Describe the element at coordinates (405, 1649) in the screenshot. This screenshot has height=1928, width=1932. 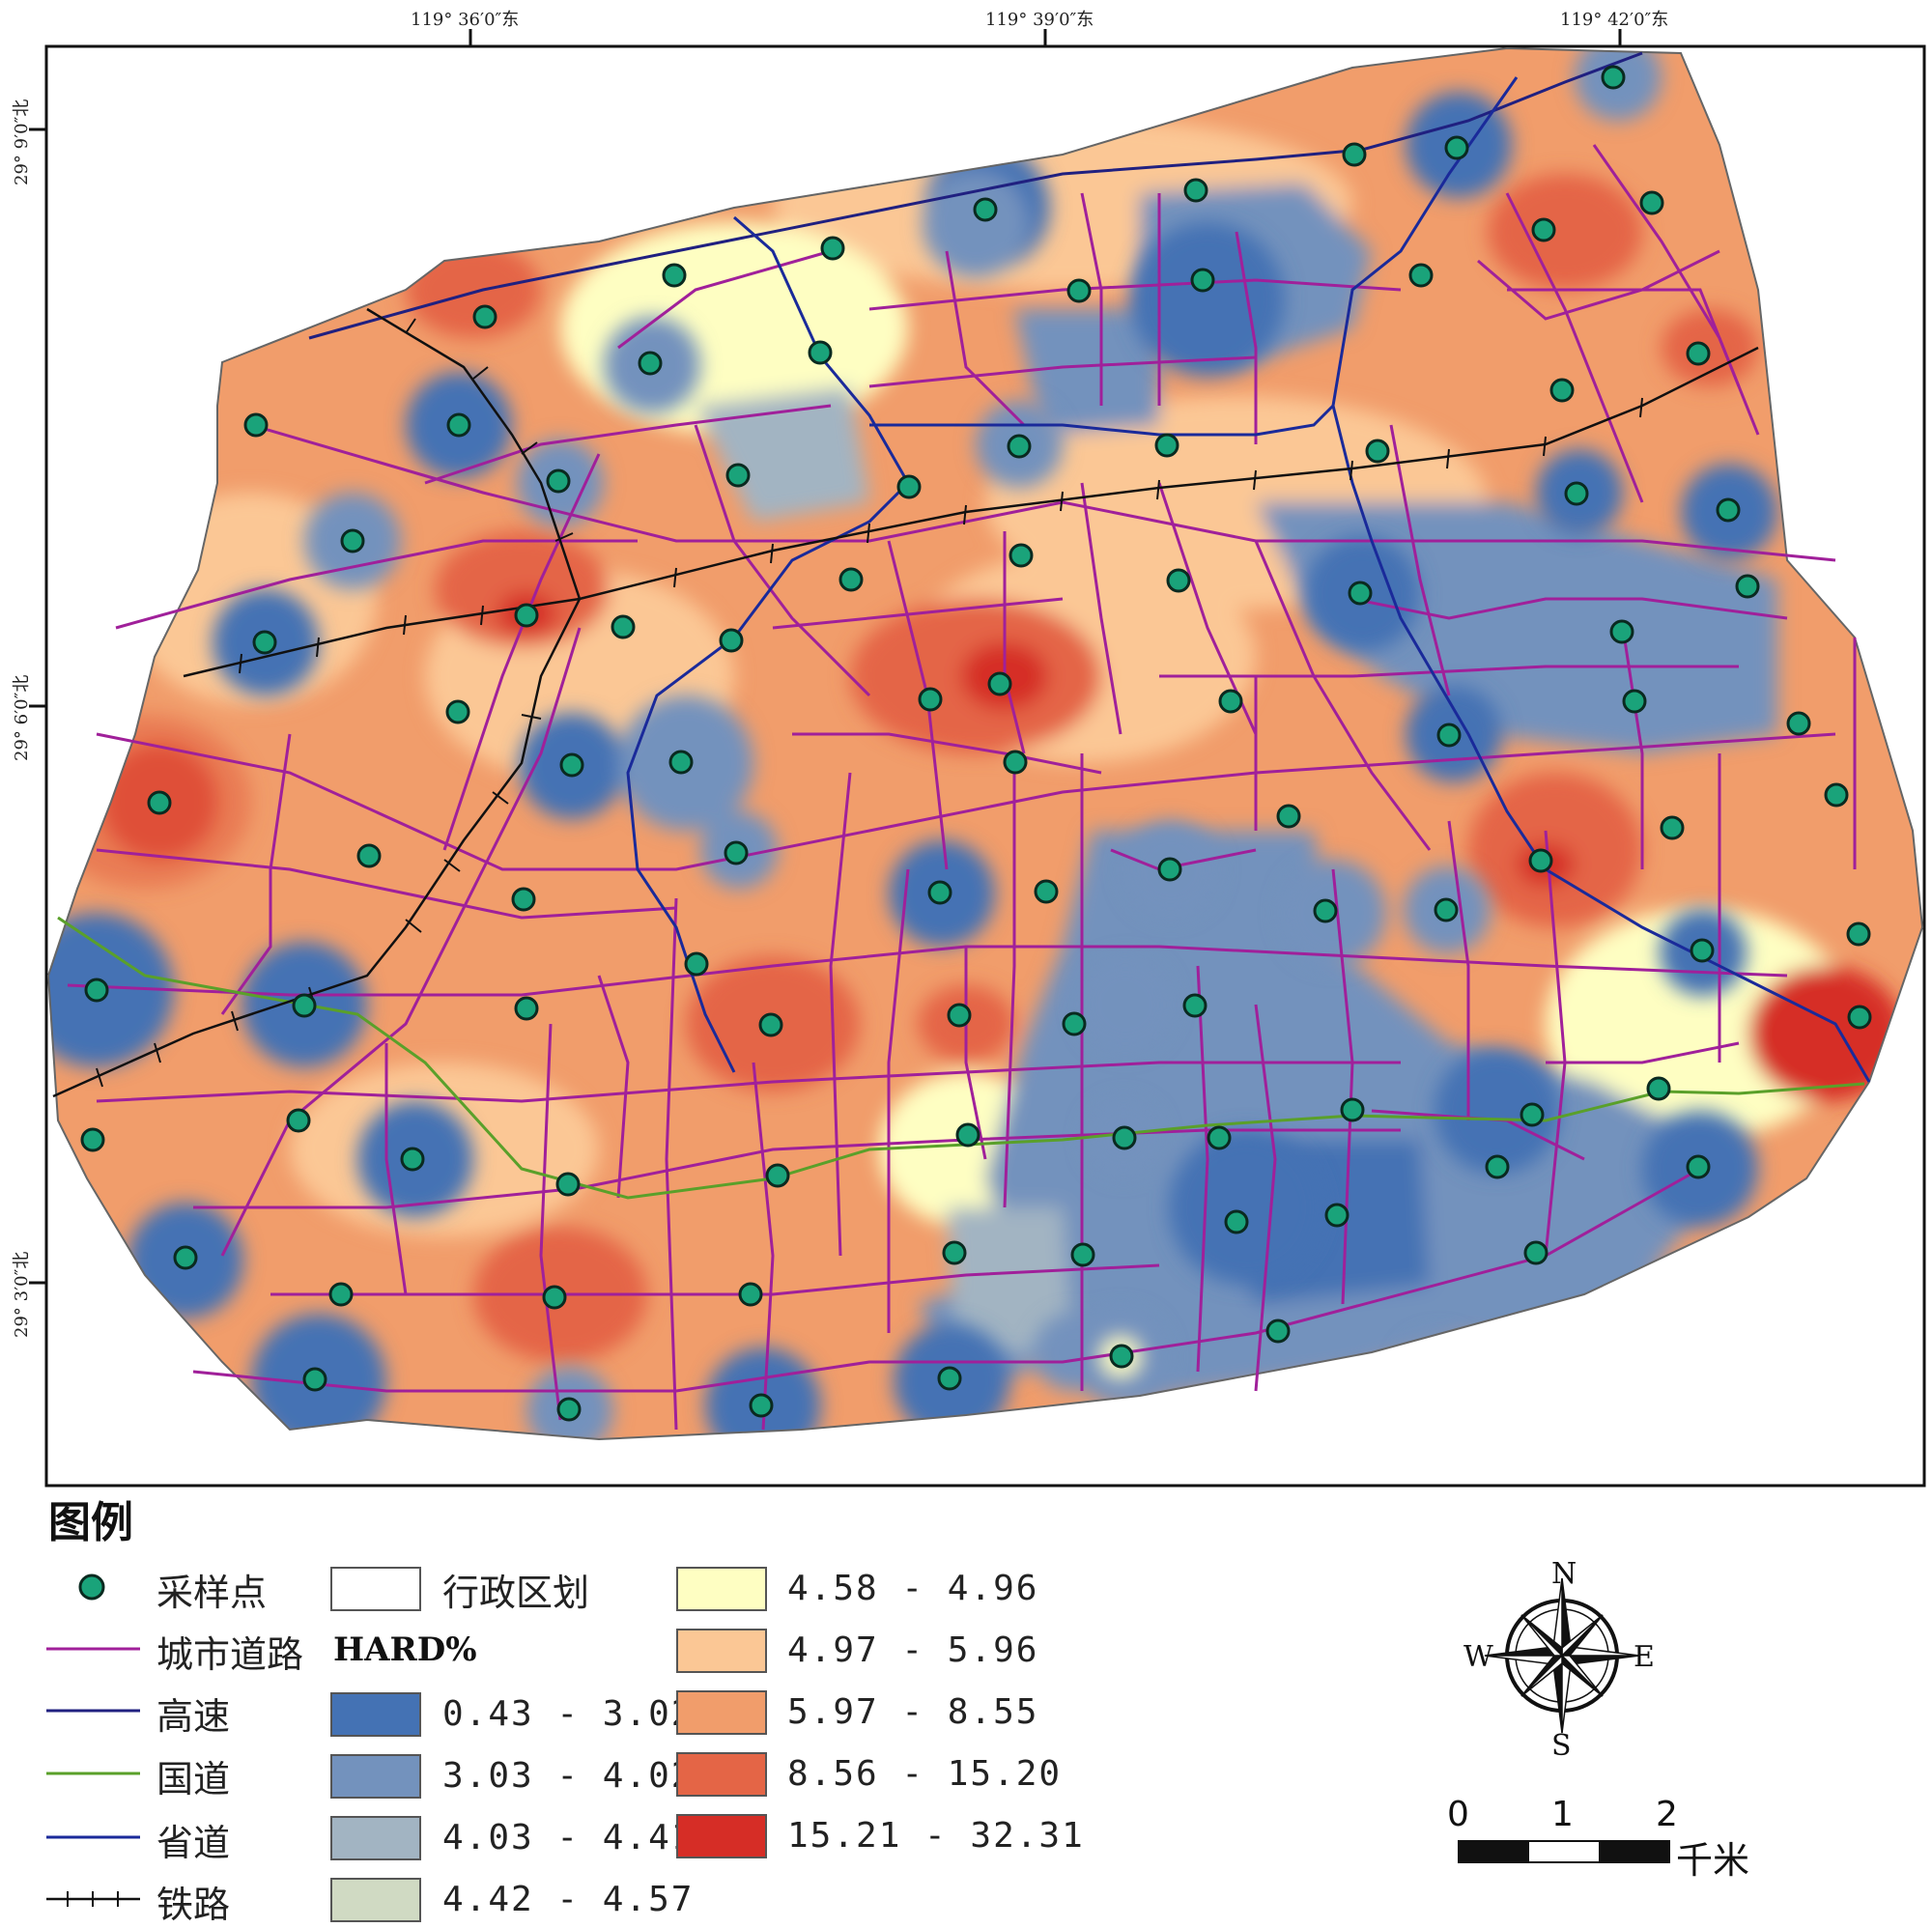
I see `legend-hard-label: HARD%` at that location.